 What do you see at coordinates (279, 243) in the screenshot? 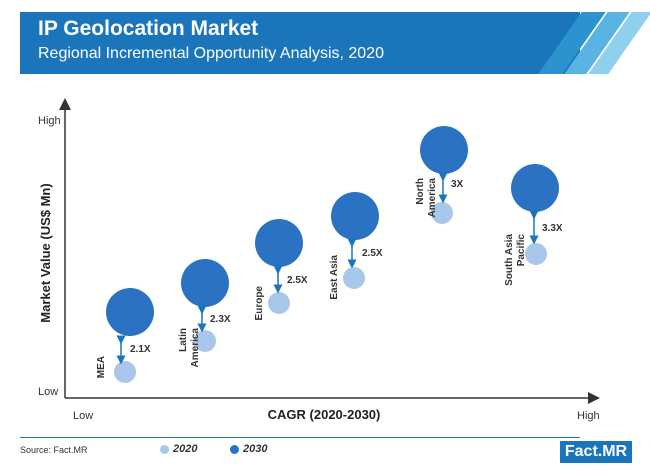
I see `bubble-2030-europe` at bounding box center [279, 243].